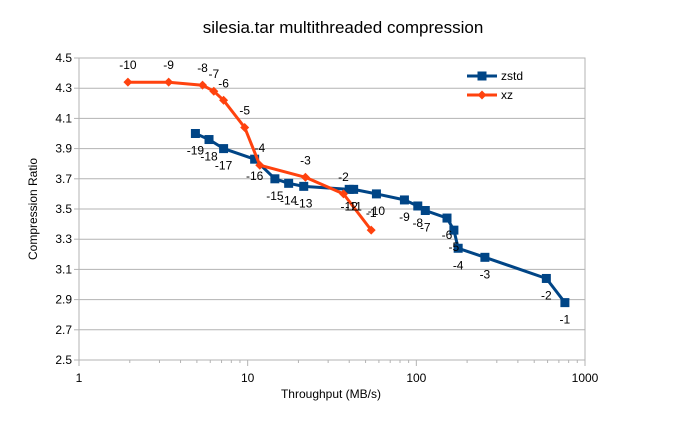 This screenshot has width=687, height=431. What do you see at coordinates (546, 295) in the screenshot?
I see `zstd-data-label: -2` at bounding box center [546, 295].